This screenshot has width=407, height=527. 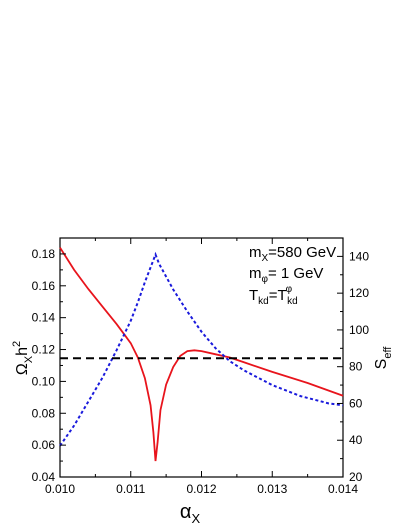 I want to click on x-axis-label: αX, so click(x=190, y=513).